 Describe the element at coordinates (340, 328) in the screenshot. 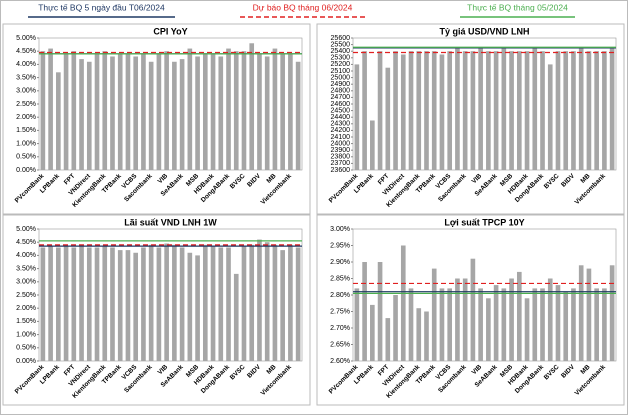

I see `y-tick-label: 2.70%` at that location.